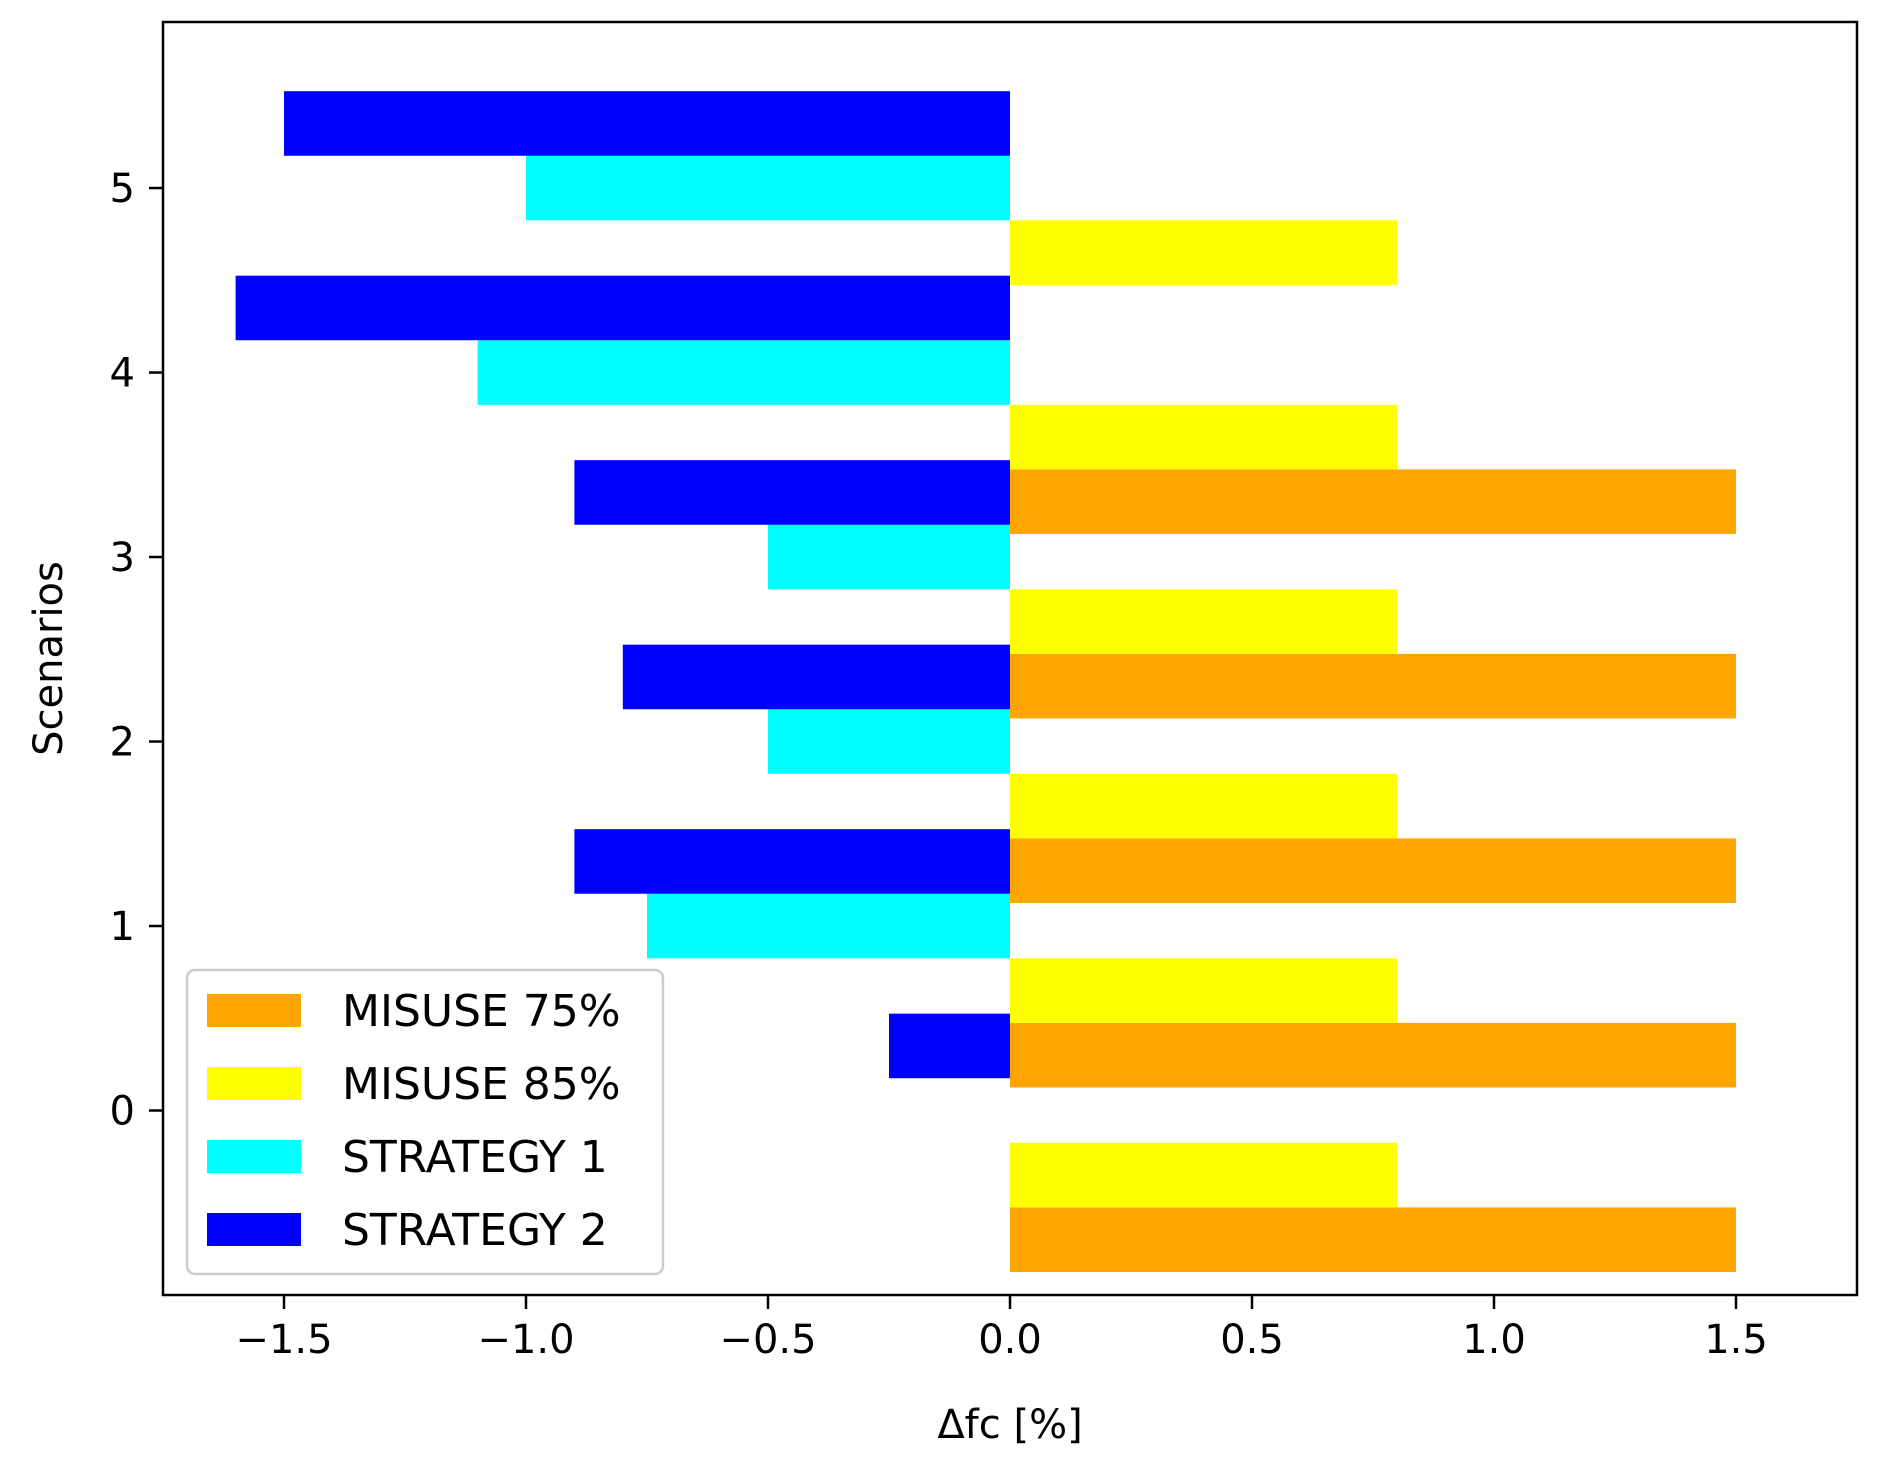 This screenshot has width=1893, height=1457. What do you see at coordinates (122, 374) in the screenshot?
I see `y-tick-label: 4` at bounding box center [122, 374].